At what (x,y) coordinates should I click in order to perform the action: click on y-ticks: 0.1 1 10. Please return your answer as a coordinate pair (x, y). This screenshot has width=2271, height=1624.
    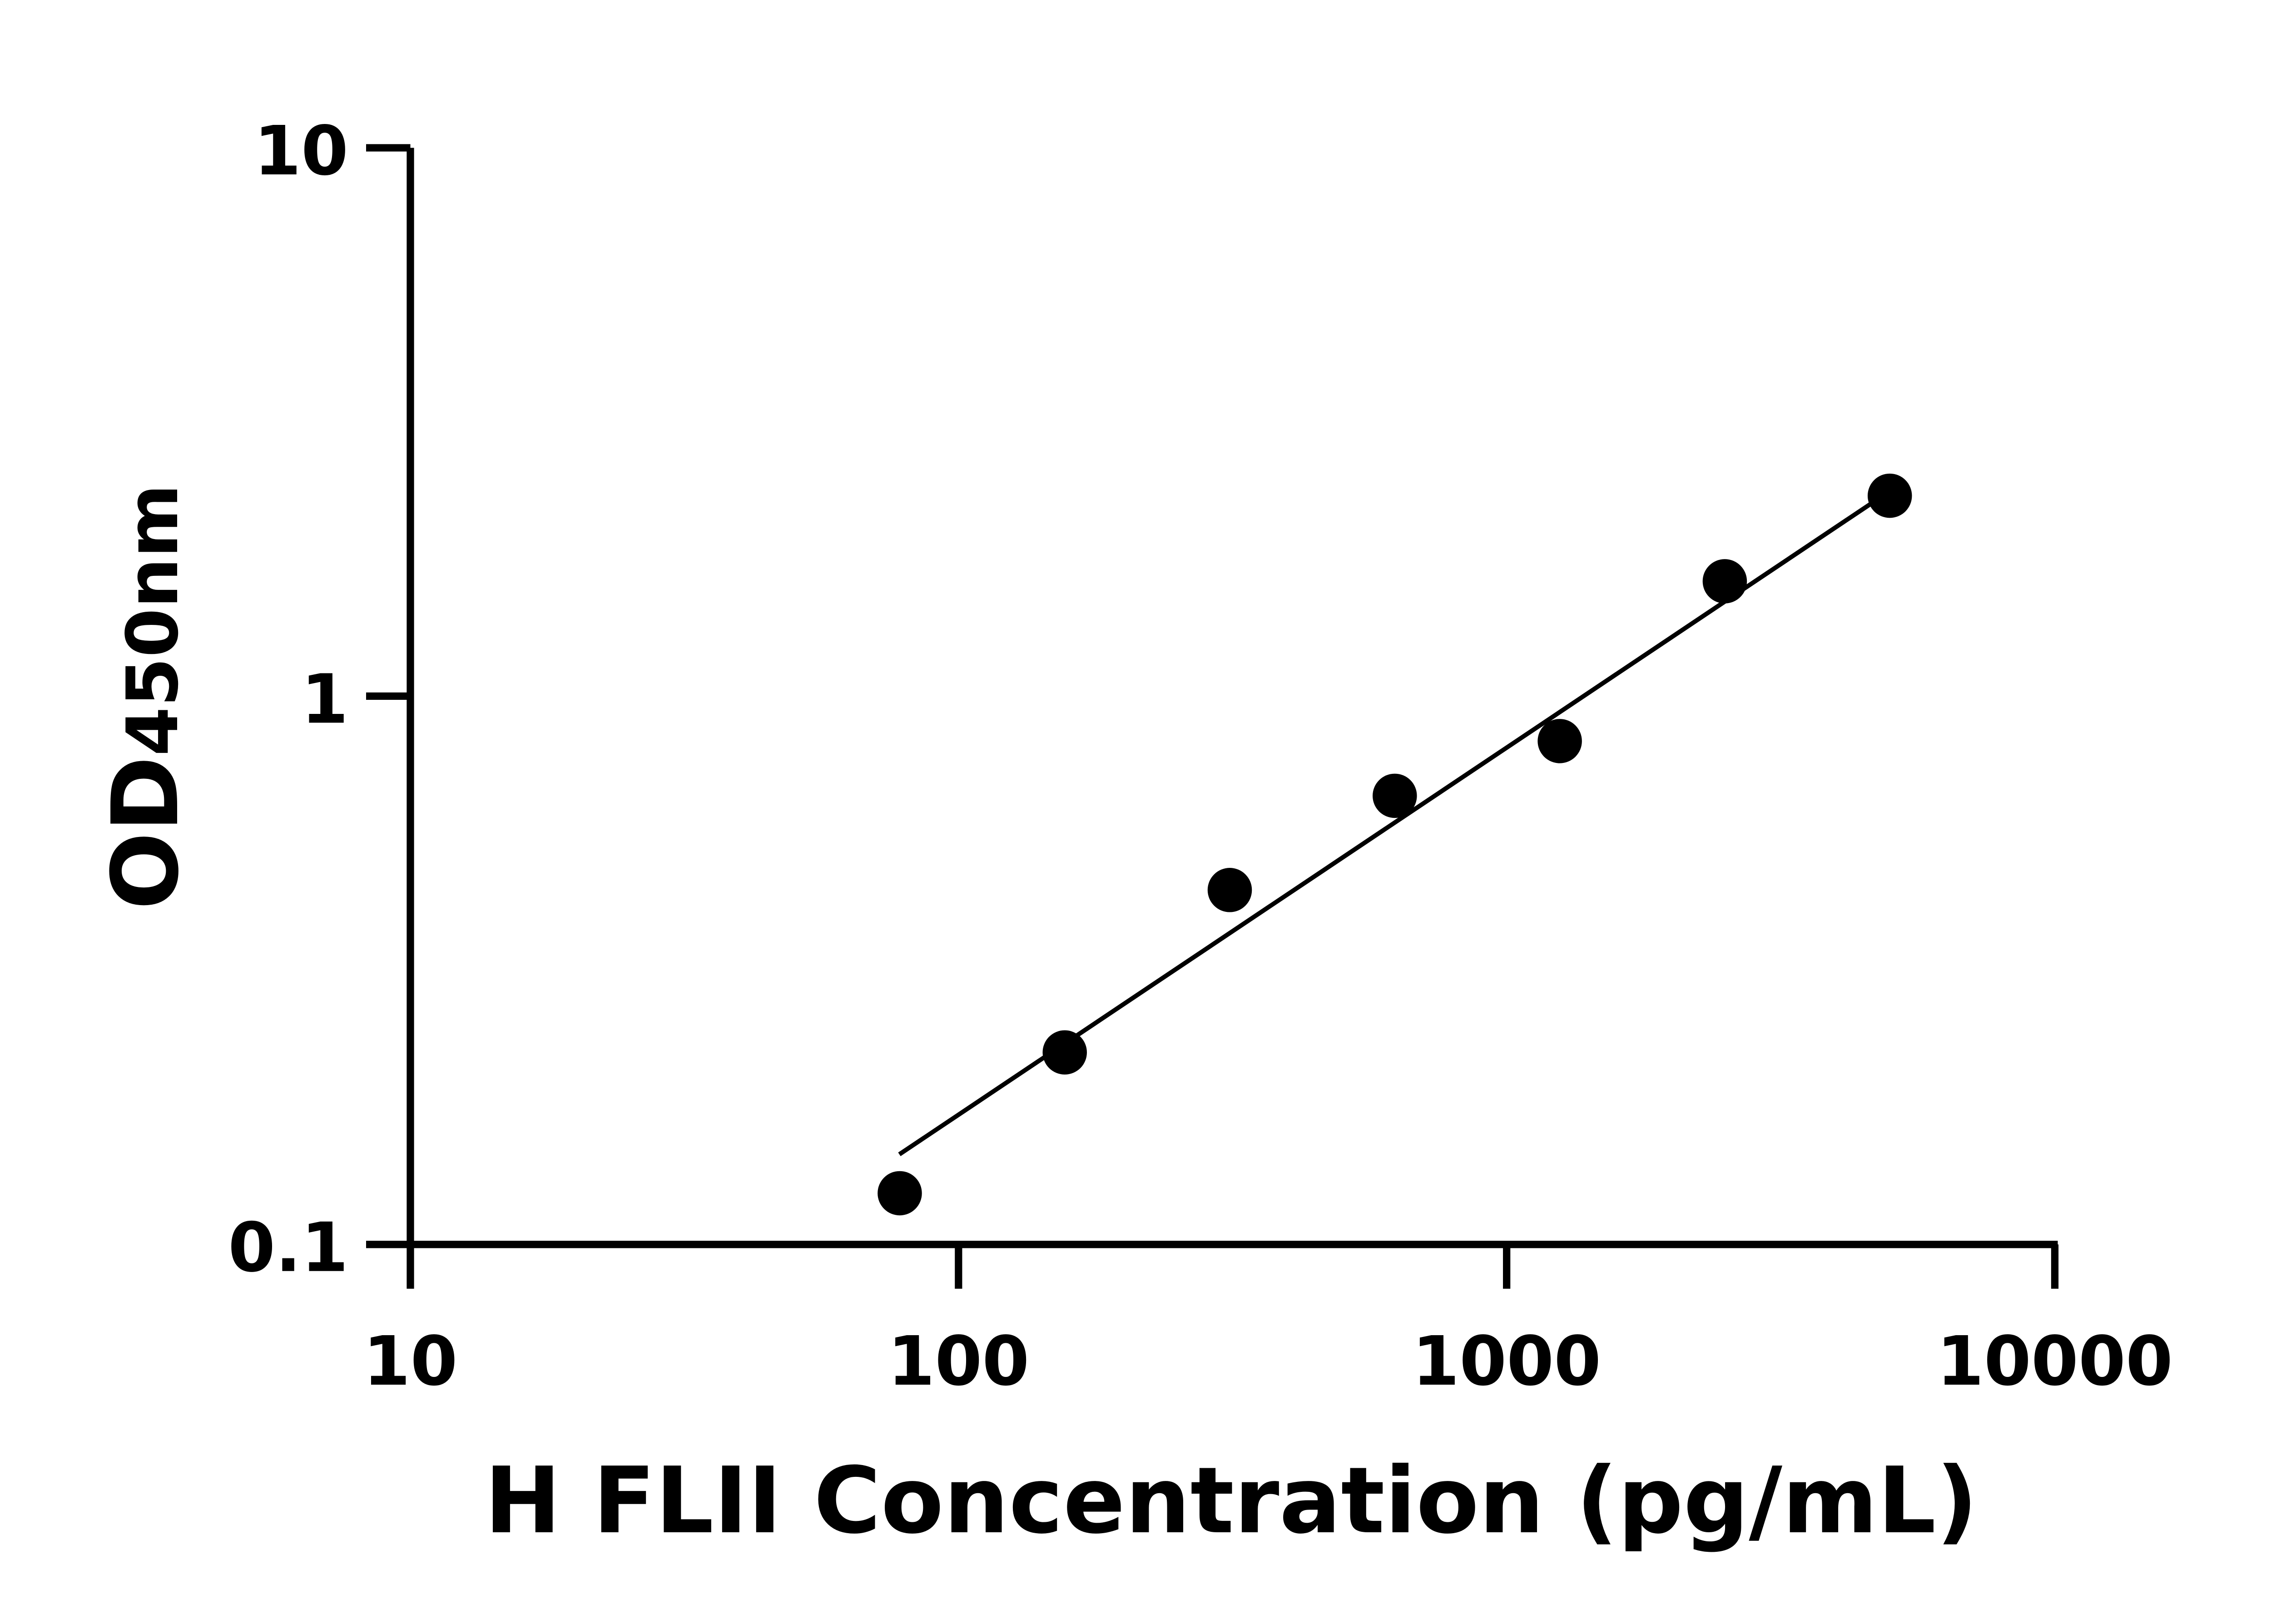
    Looking at the image, I should click on (319, 699).